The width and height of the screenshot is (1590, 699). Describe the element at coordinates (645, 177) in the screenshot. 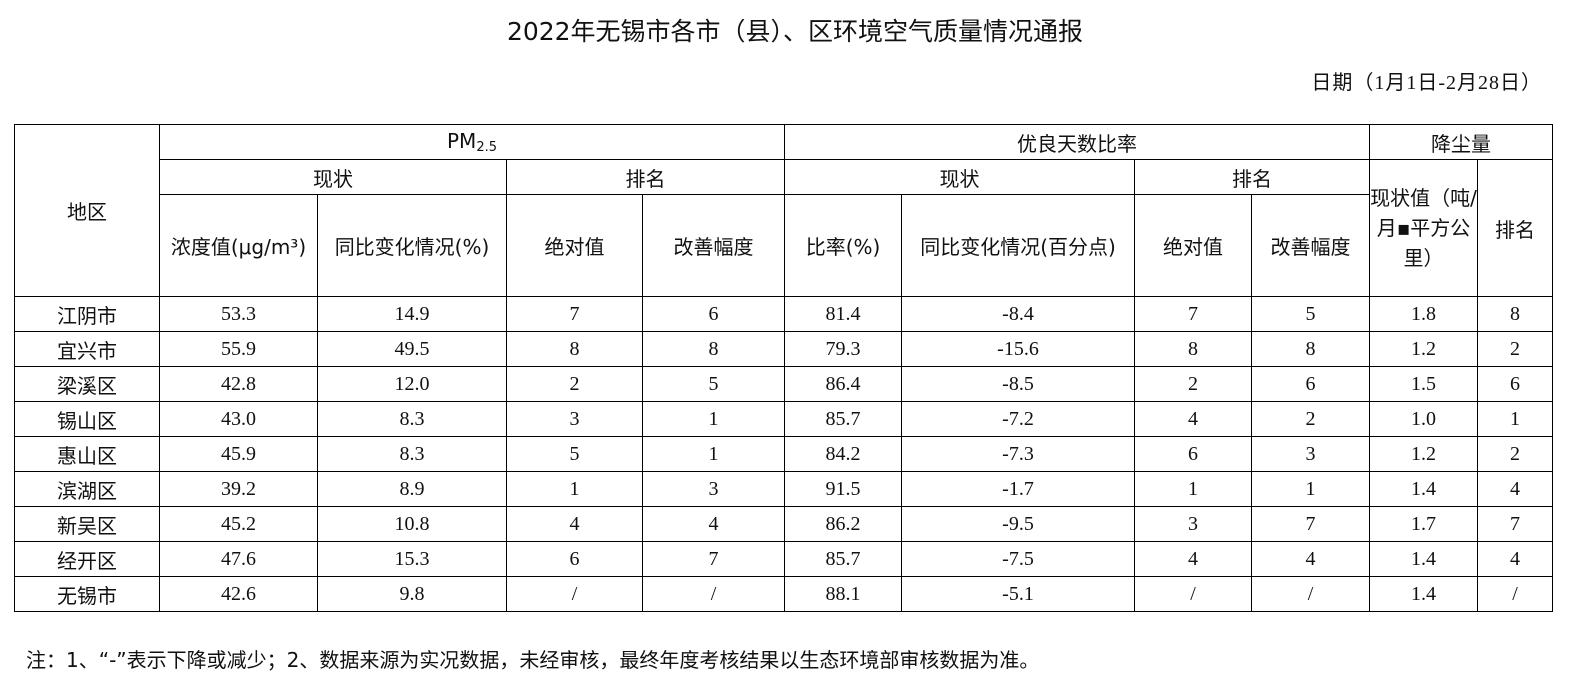

I see `header-pm25-rank: 排名` at that location.